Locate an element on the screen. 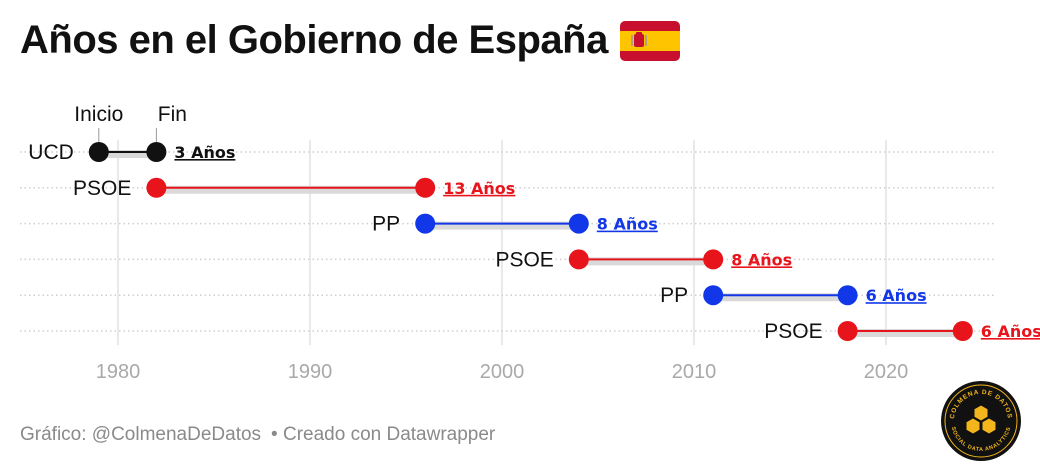 The height and width of the screenshot is (468, 1040). title-row: Años en el Gobierno de España is located at coordinates (350, 40).